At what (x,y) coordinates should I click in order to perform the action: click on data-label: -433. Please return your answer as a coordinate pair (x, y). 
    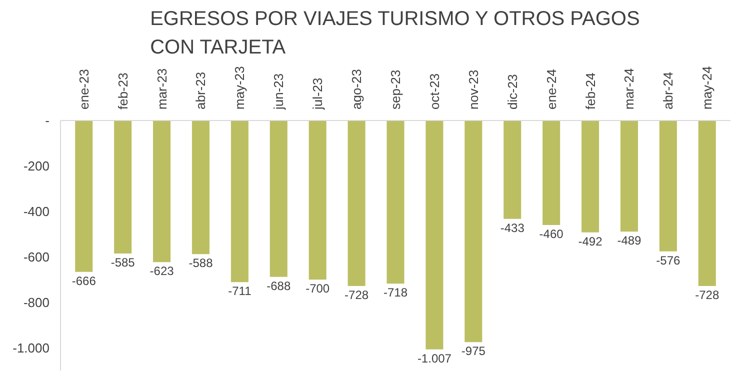
    Looking at the image, I should click on (512, 227).